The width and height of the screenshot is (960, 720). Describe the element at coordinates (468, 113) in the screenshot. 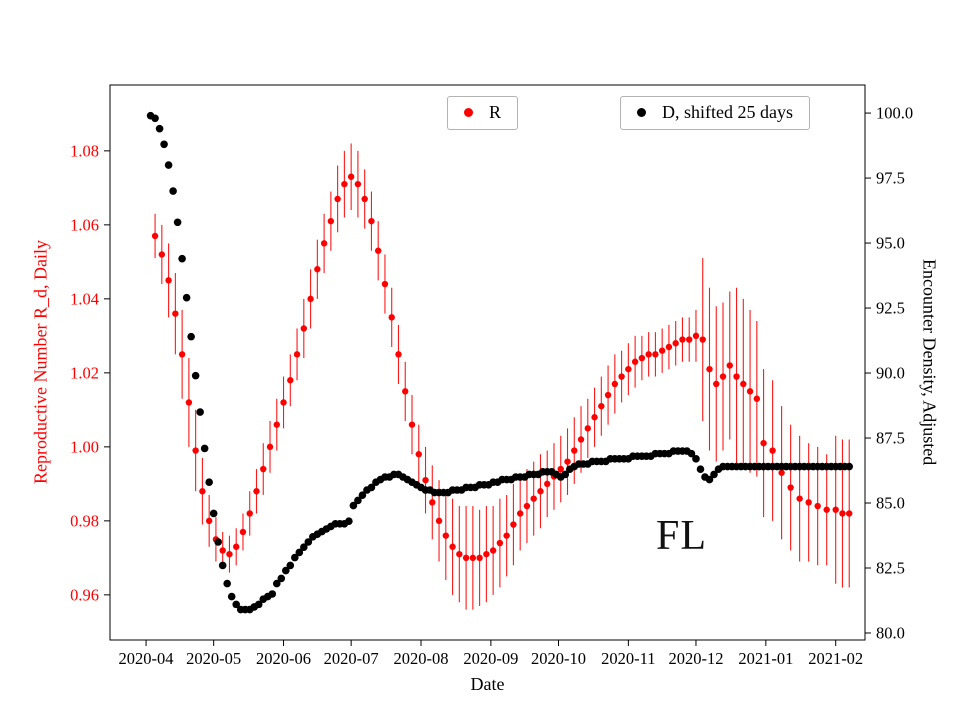

I see `legend-marker-r-icon` at that location.